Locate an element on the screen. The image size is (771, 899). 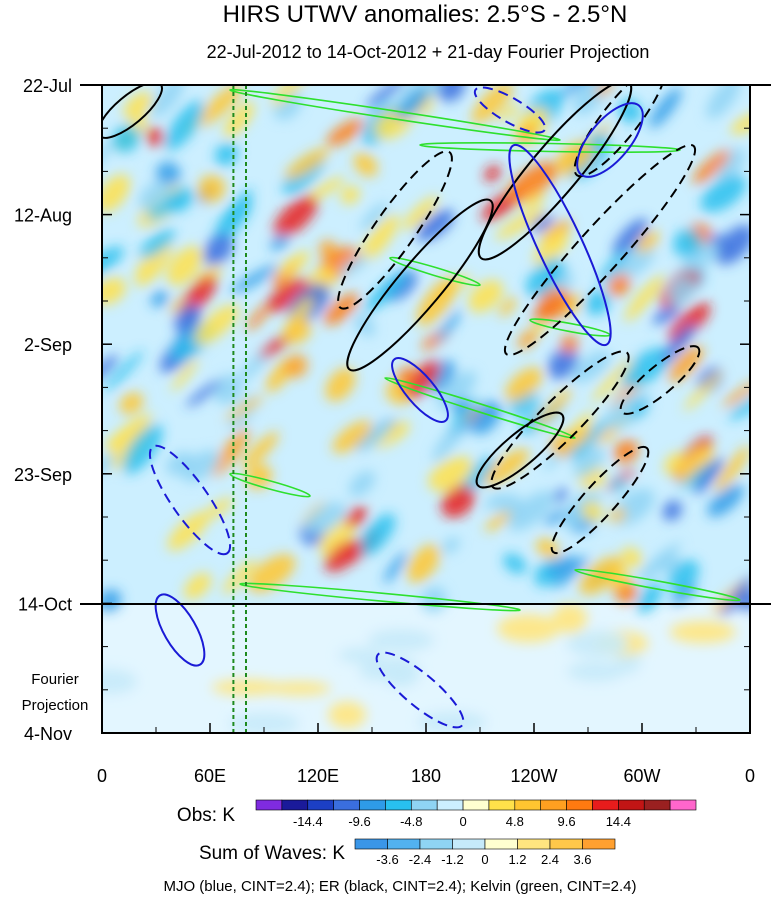
obs-colorbar-tick-label: 4.8 is located at coordinates (515, 821).